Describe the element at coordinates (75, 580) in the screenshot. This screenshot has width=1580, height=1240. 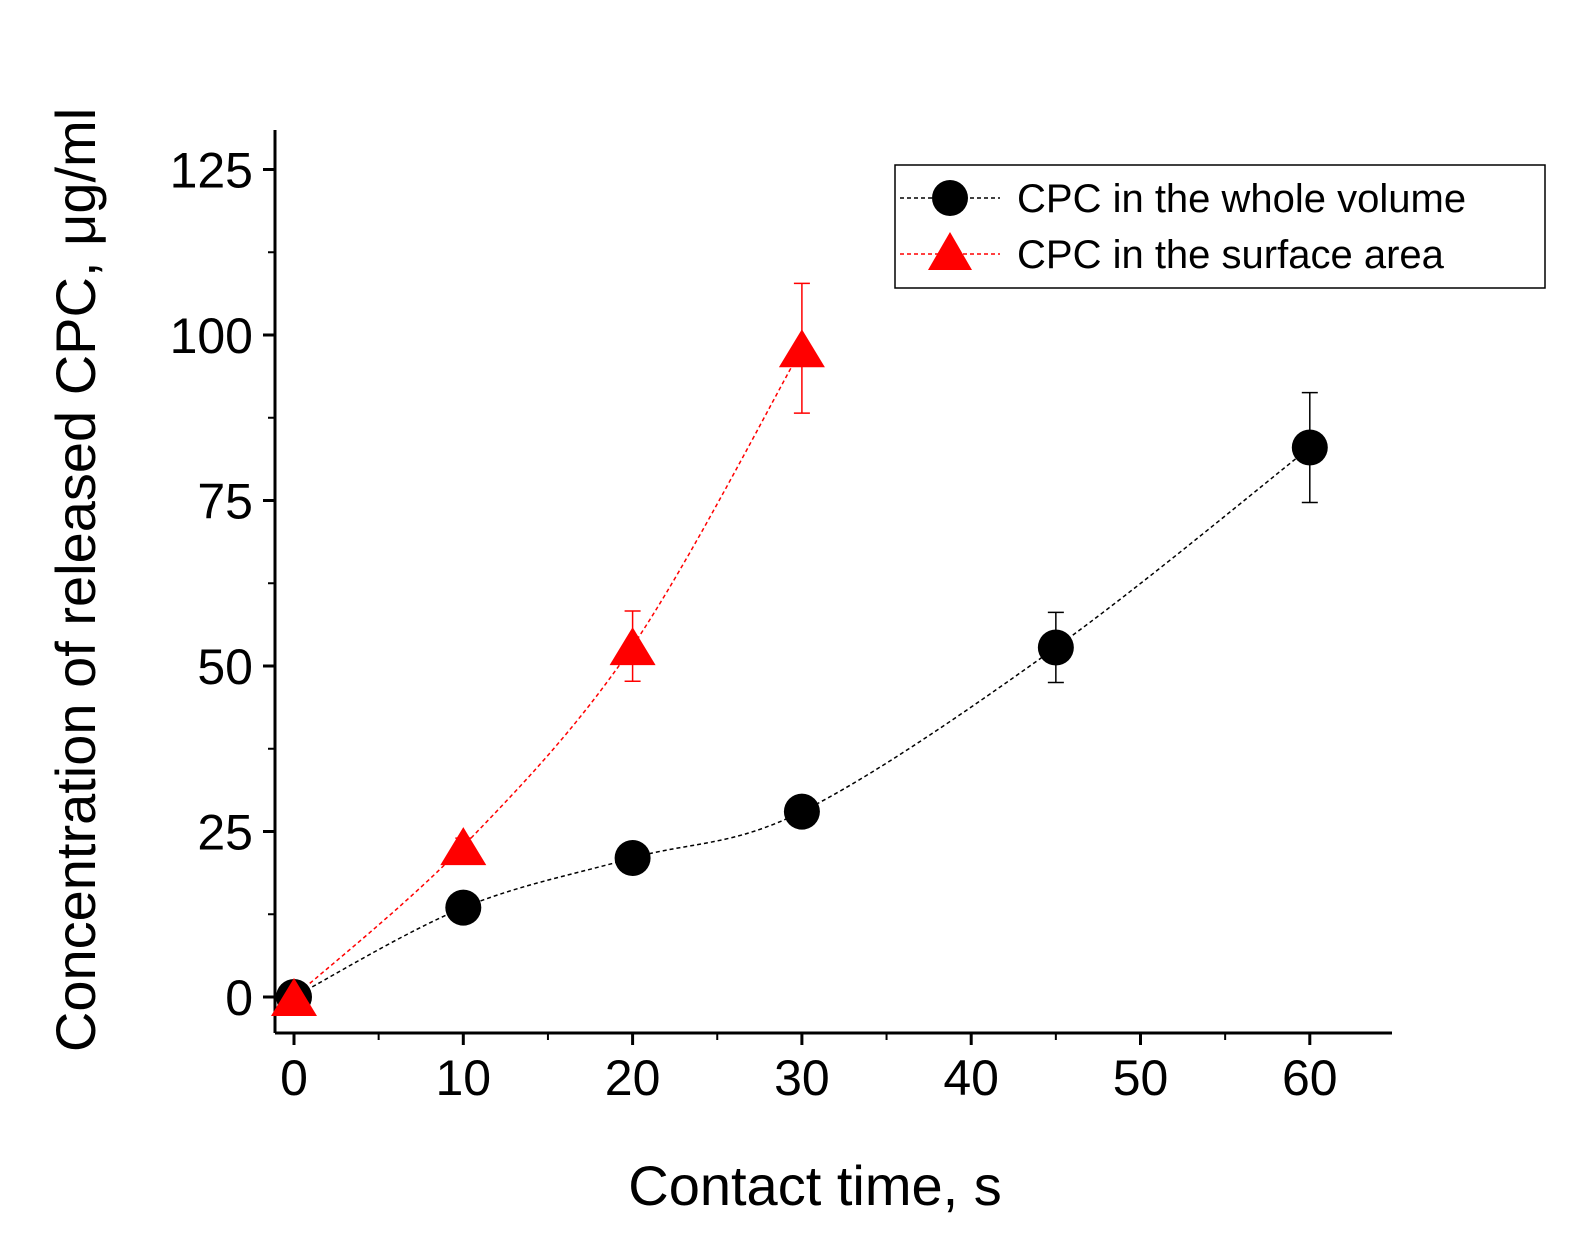
I see `y-axis-title: Concentration of released CPC, μg/ml` at that location.